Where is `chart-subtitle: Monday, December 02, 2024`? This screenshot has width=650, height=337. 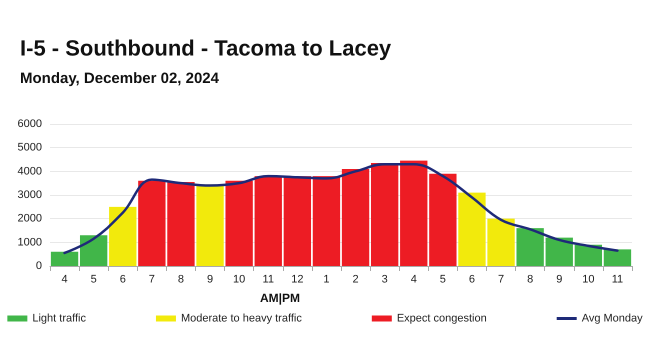
chart-subtitle: Monday, December 02, 2024 is located at coordinates (120, 78).